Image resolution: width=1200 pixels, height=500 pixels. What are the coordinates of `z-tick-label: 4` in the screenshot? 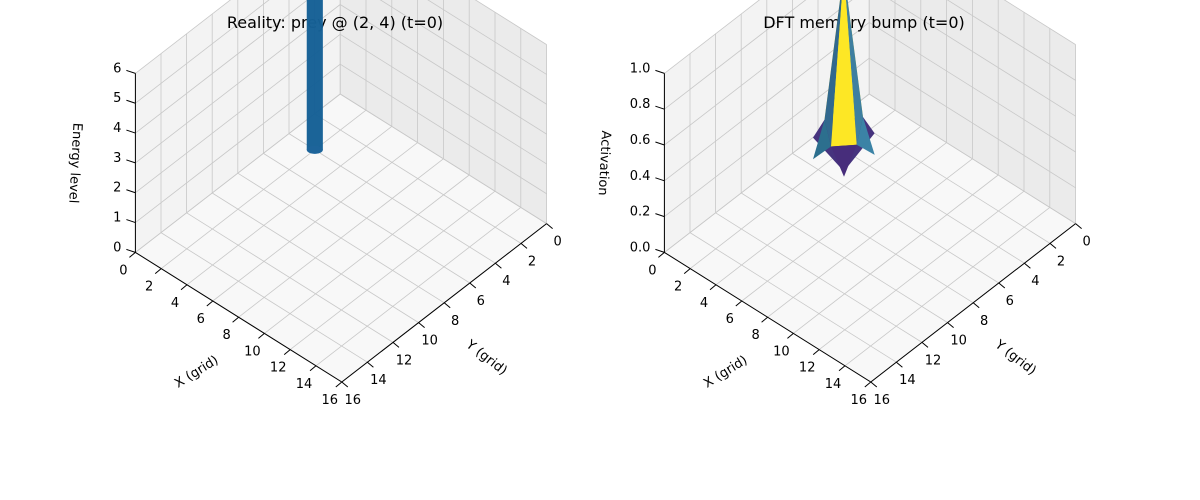 It's located at (117, 128).